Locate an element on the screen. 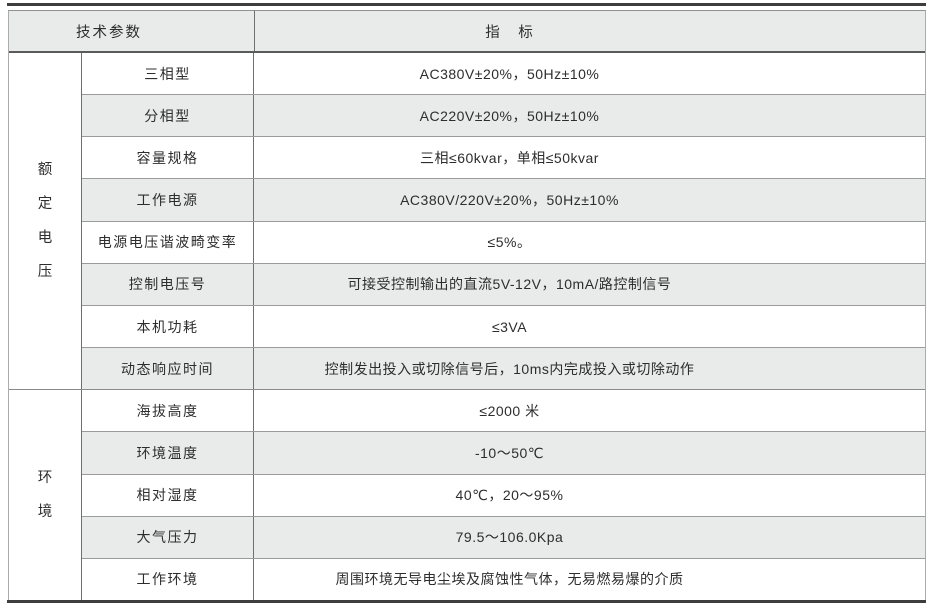 This screenshot has width=941, height=612. group-label: 额定电压 is located at coordinates (45, 220).